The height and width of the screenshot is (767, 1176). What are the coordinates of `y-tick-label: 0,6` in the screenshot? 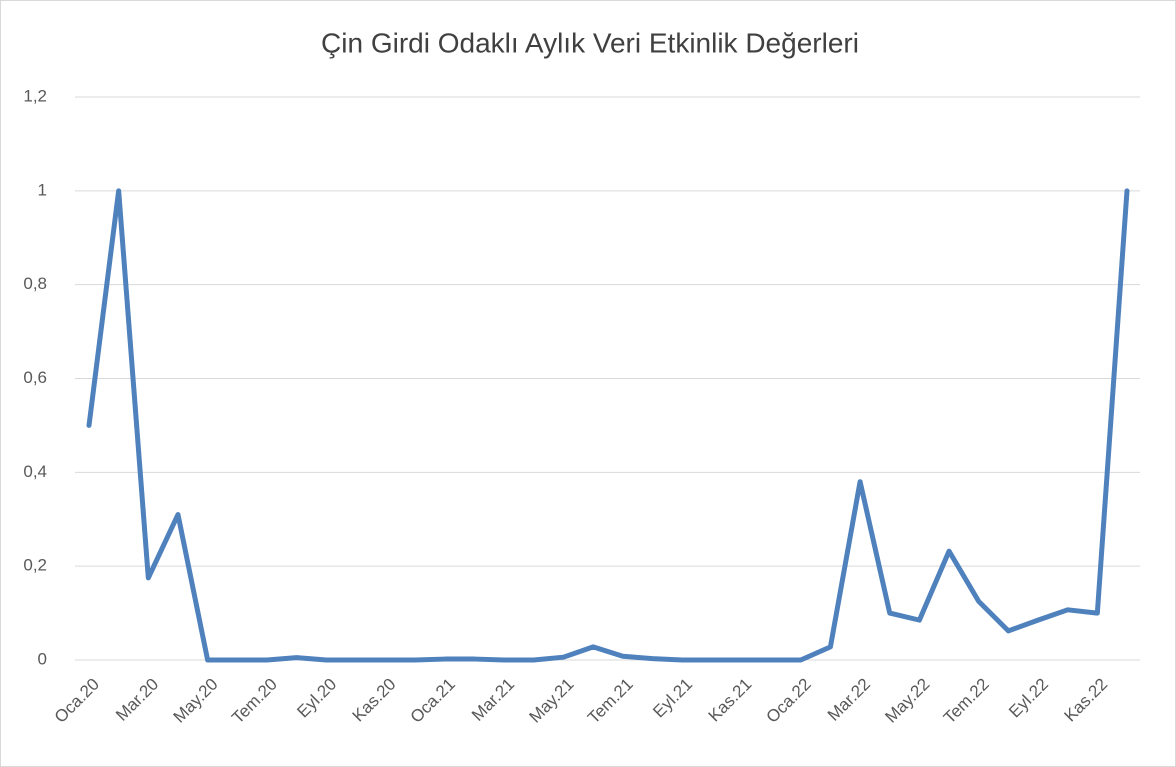 It's located at (35, 377).